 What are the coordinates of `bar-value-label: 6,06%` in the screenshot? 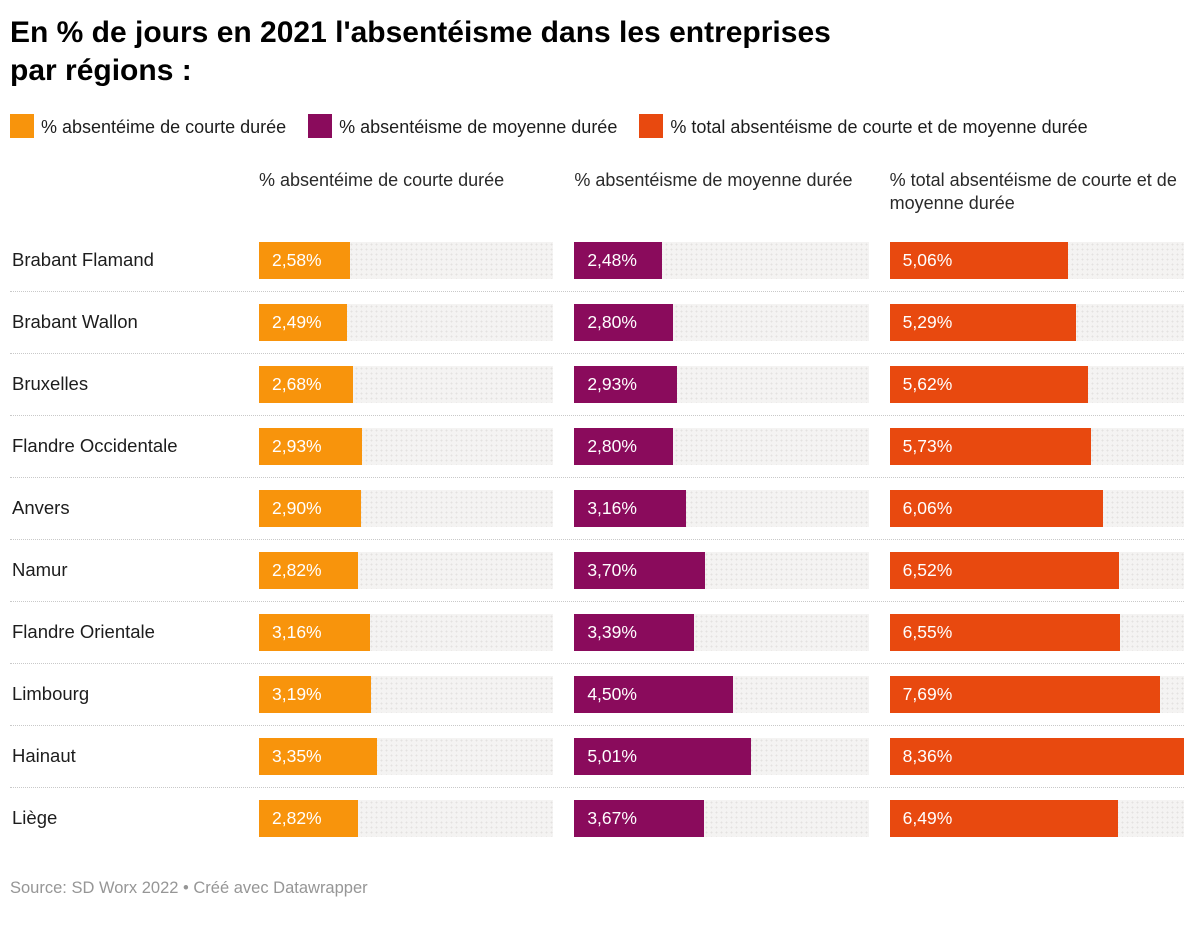 It's located at (927, 507).